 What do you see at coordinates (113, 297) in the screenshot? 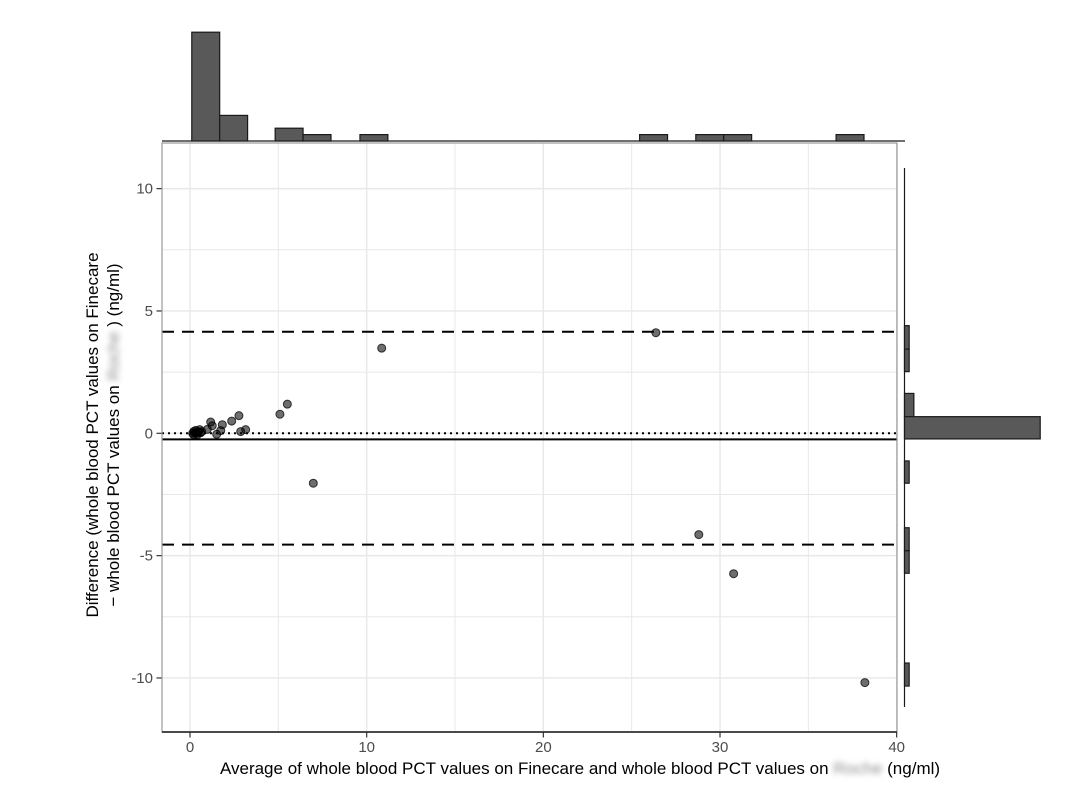
I see `y-axis-title-units: ) (ng/ml)` at bounding box center [113, 297].